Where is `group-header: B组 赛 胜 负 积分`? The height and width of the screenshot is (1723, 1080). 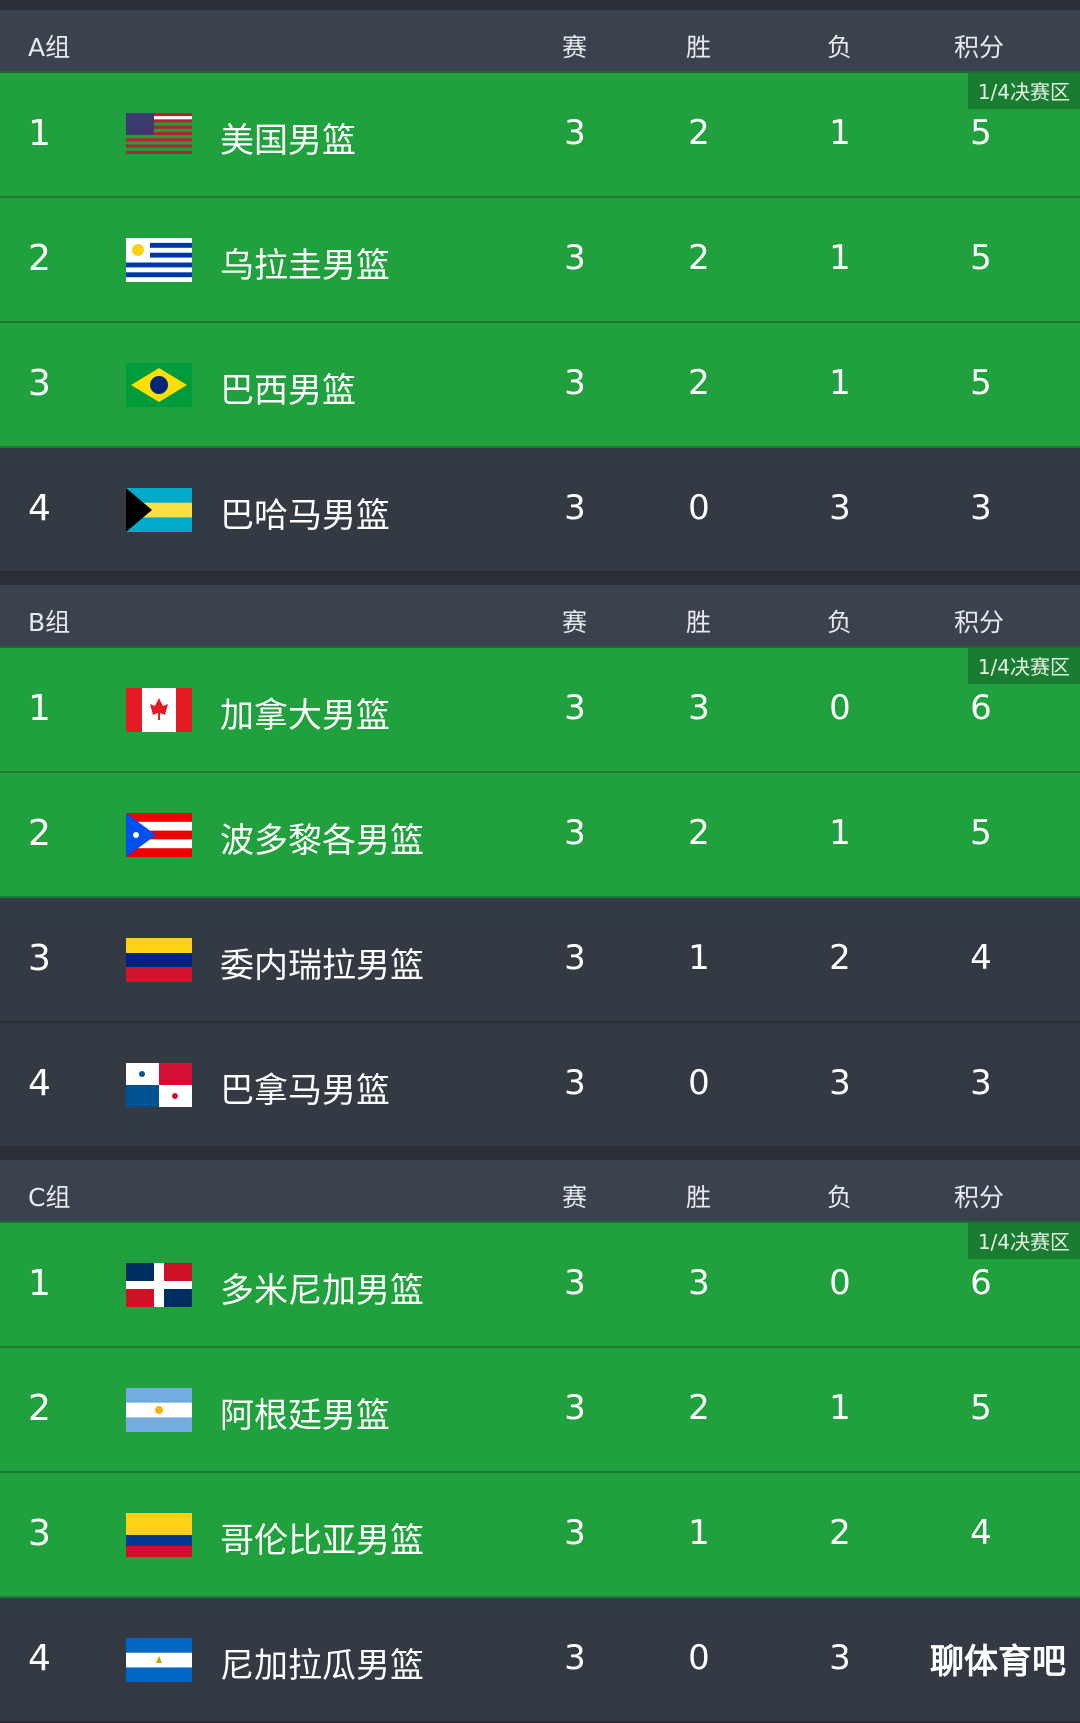
group-header: B组 赛 胜 负 积分 is located at coordinates (540, 616).